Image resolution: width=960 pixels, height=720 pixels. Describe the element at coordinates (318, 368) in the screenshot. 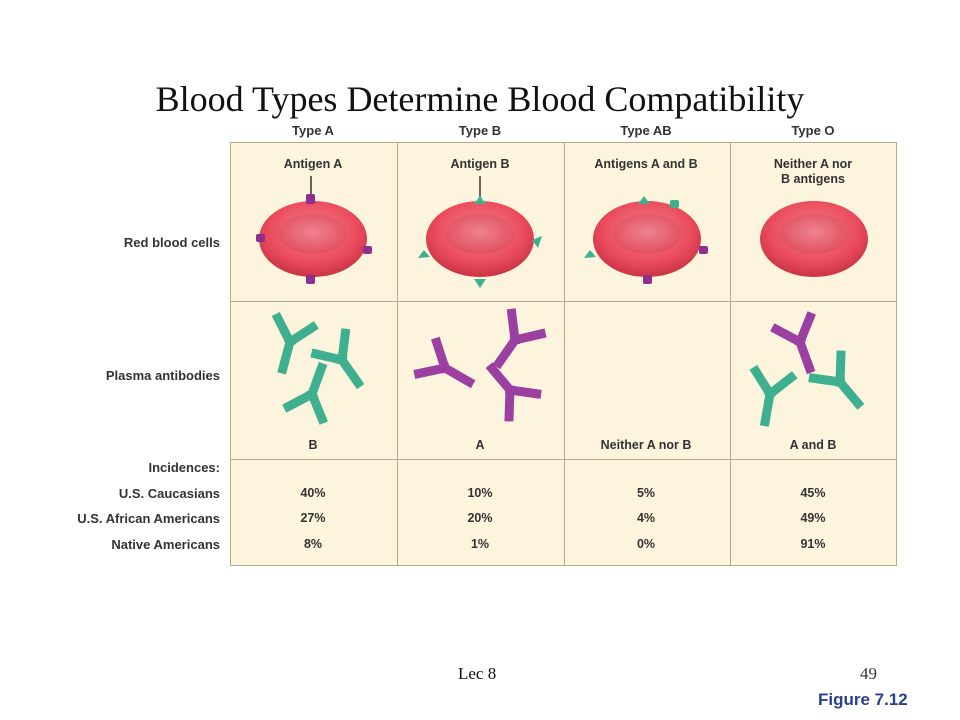

I see `anti-b-antibodies-type-a` at that location.